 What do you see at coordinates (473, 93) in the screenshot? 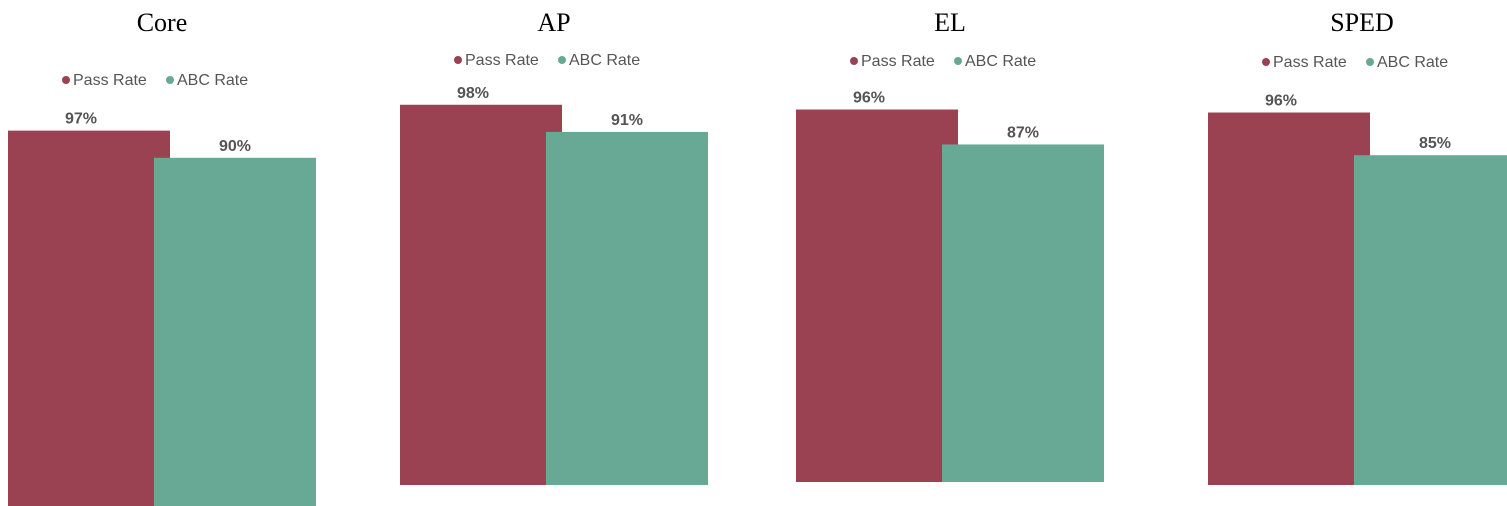
I see `value-label: 98%` at bounding box center [473, 93].